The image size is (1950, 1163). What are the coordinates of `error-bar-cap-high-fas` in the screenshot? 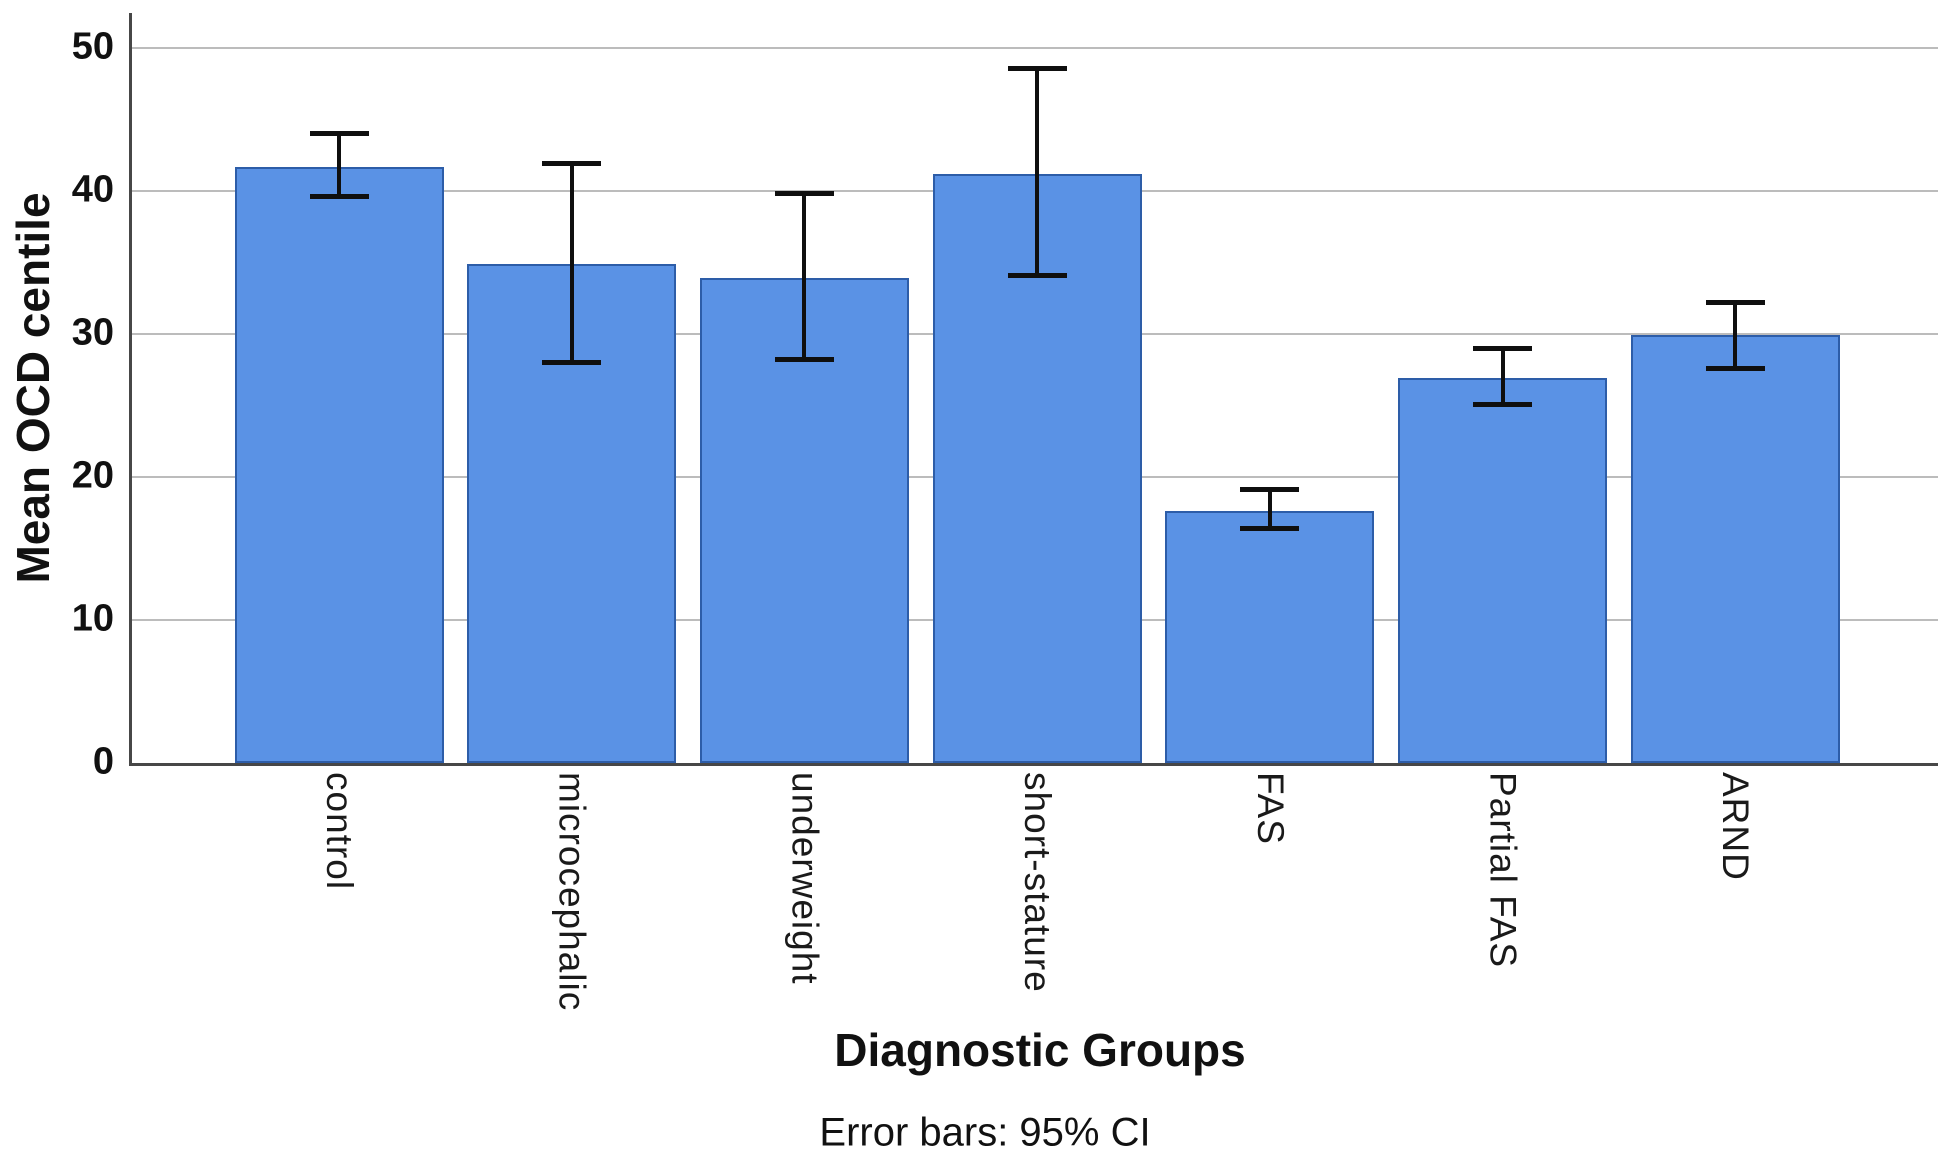 It's located at (1270, 490).